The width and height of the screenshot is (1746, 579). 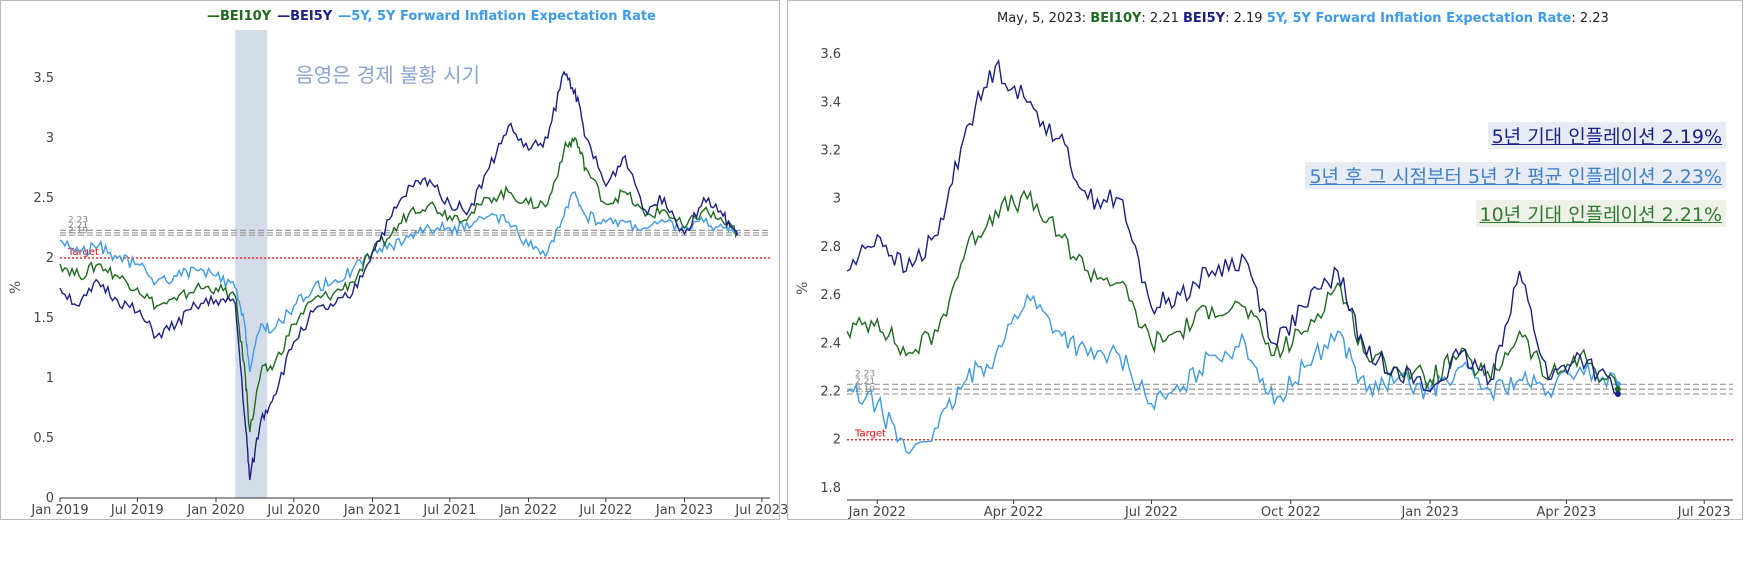 I want to click on x-tick-label: Jan 2021, so click(x=372, y=510).